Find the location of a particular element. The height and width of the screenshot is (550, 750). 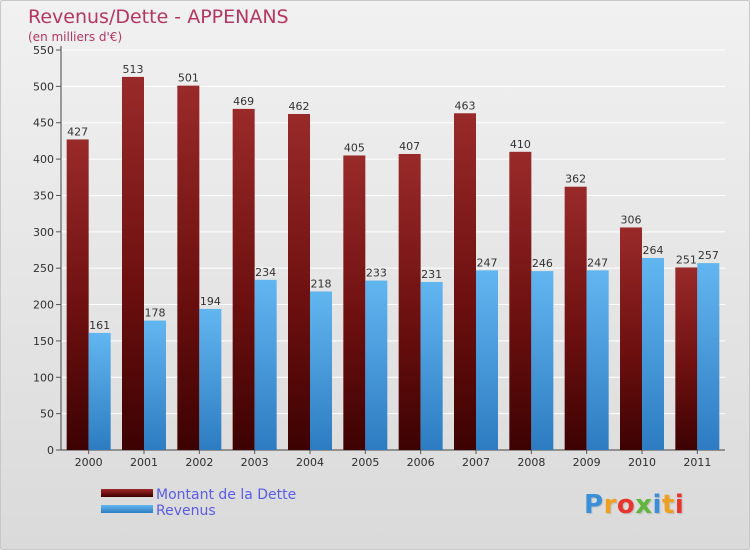

y-tick-label: 250 is located at coordinates (43, 268).